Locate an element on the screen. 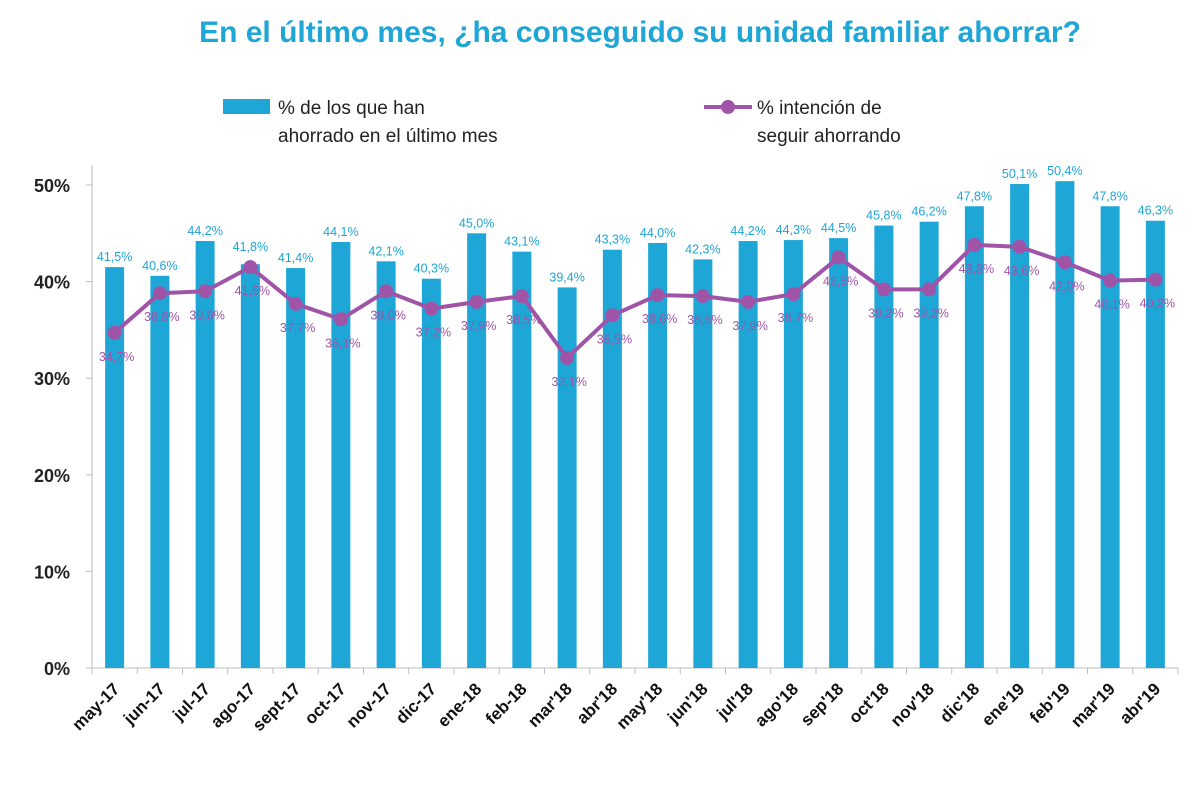 The image size is (1200, 800). x-tick-label: mar'18 is located at coordinates (550, 705).